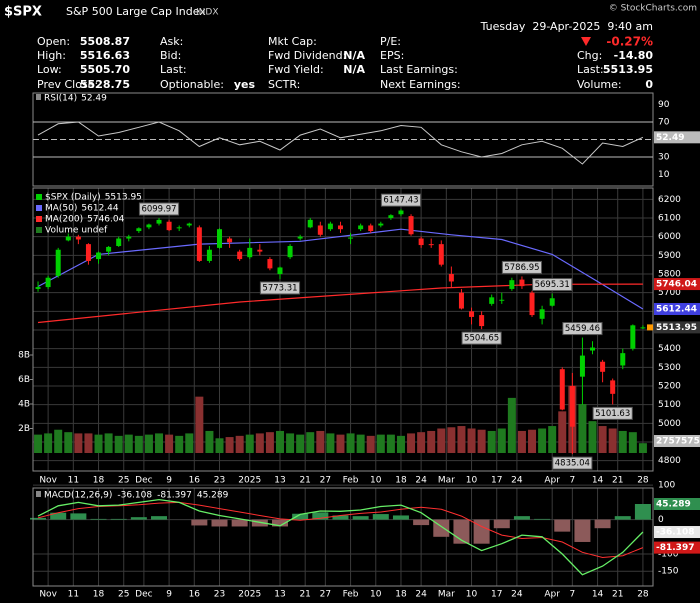  Describe the element at coordinates (392, 55) in the screenshot. I see `field-label: EPS:` at that location.